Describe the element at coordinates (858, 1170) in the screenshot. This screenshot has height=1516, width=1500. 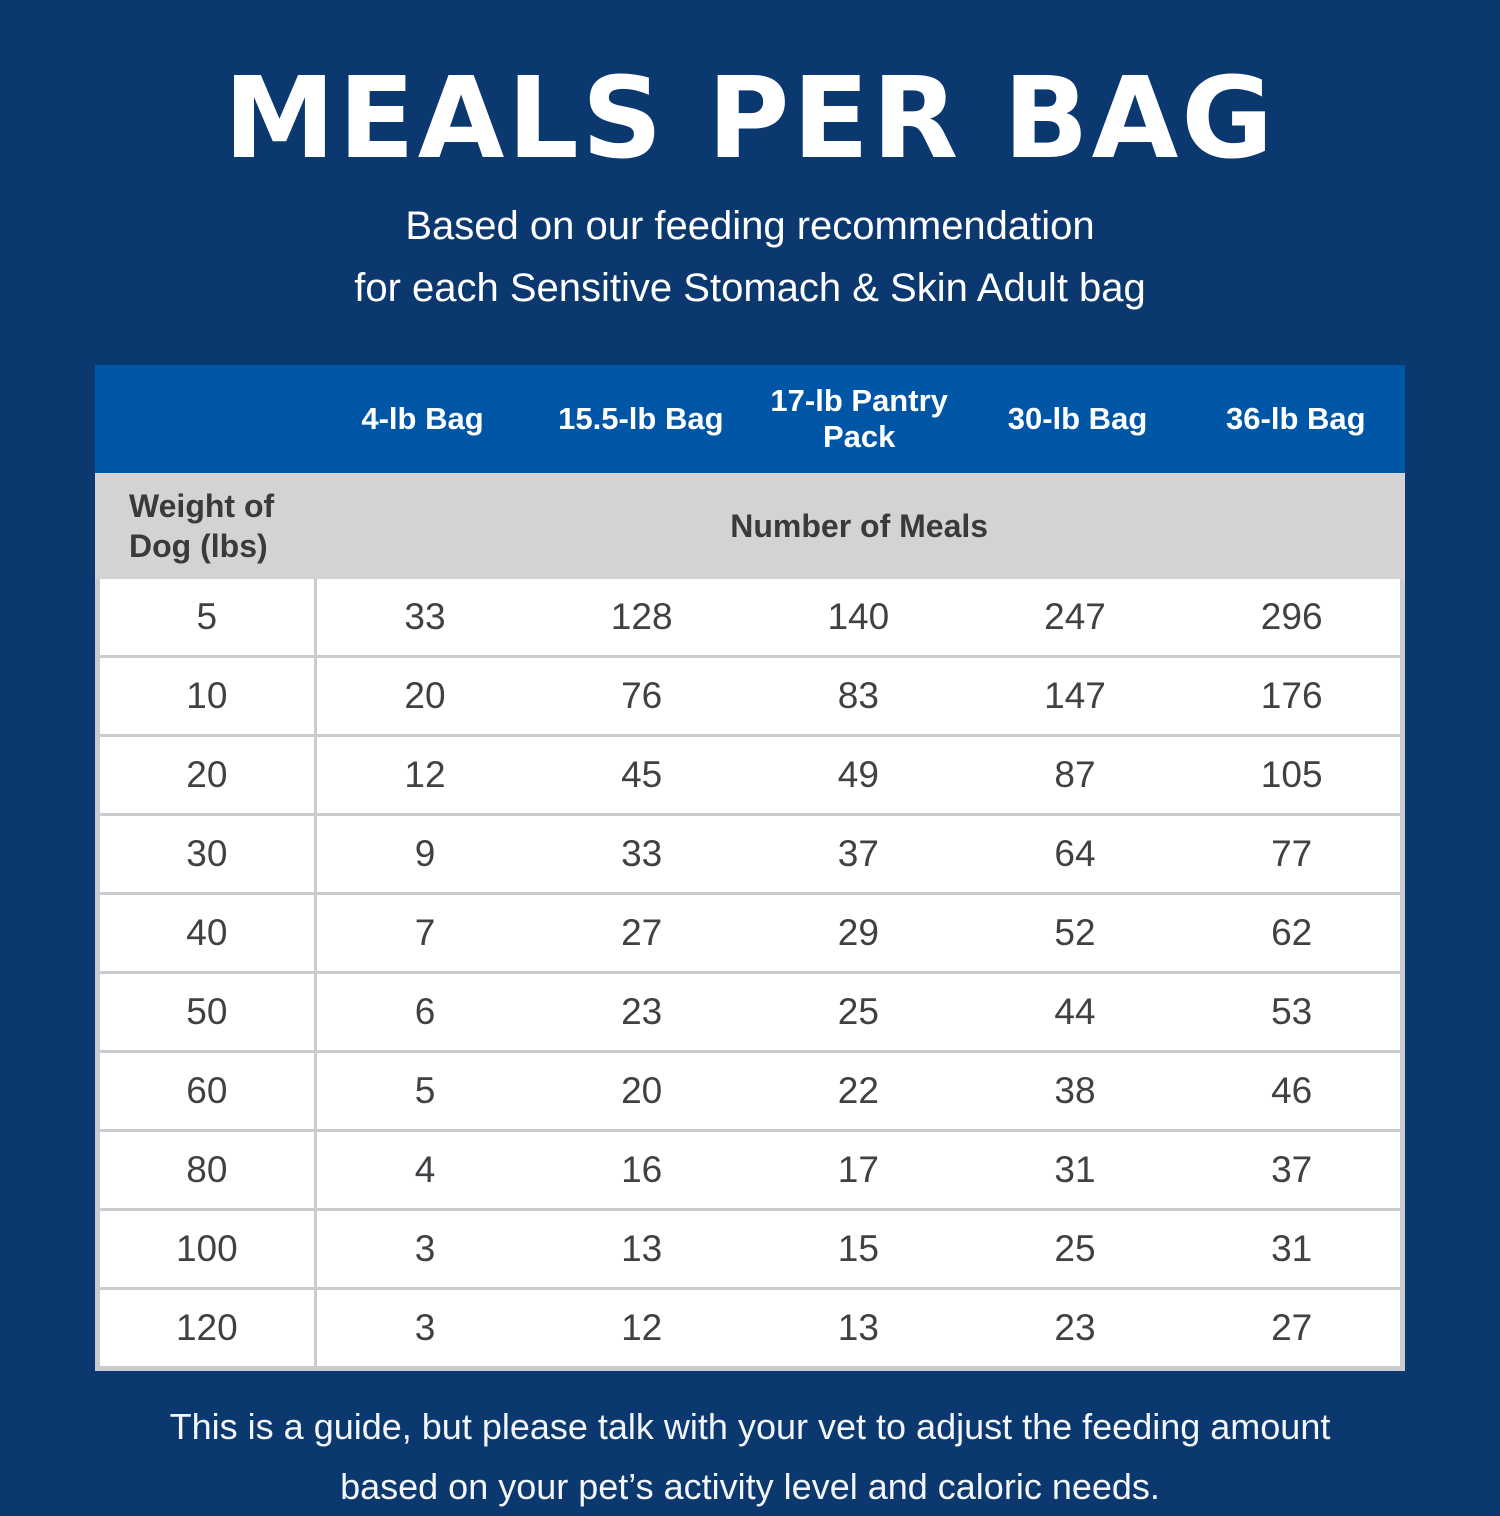
I see `meals-value: 17` at that location.